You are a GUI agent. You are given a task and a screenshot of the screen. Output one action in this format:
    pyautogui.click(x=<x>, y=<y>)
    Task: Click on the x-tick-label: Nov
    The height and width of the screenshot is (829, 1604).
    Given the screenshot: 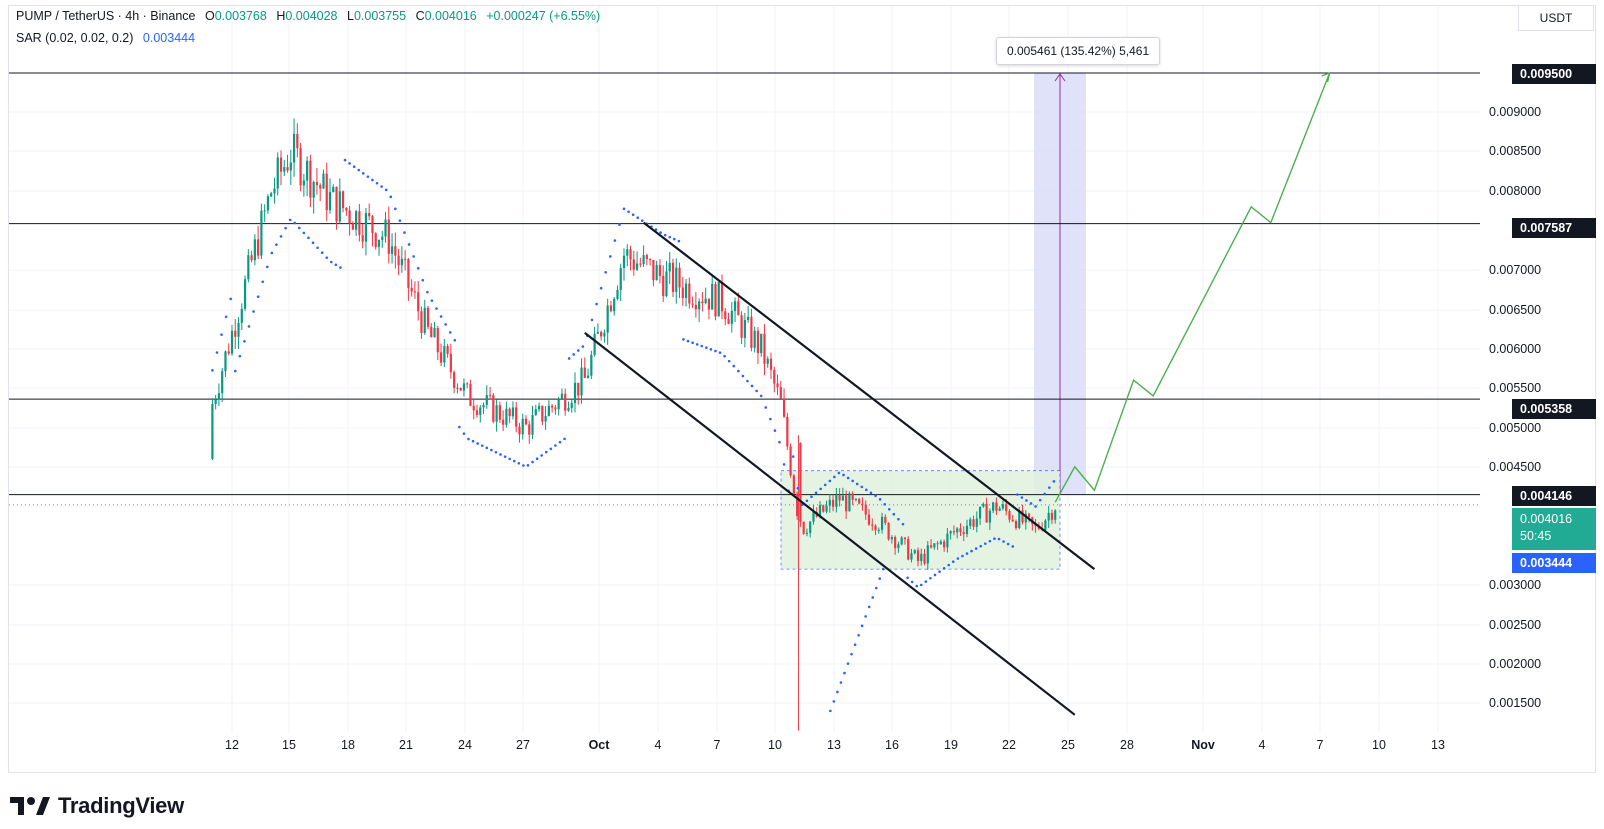 What is the action you would take?
    pyautogui.click(x=1203, y=745)
    